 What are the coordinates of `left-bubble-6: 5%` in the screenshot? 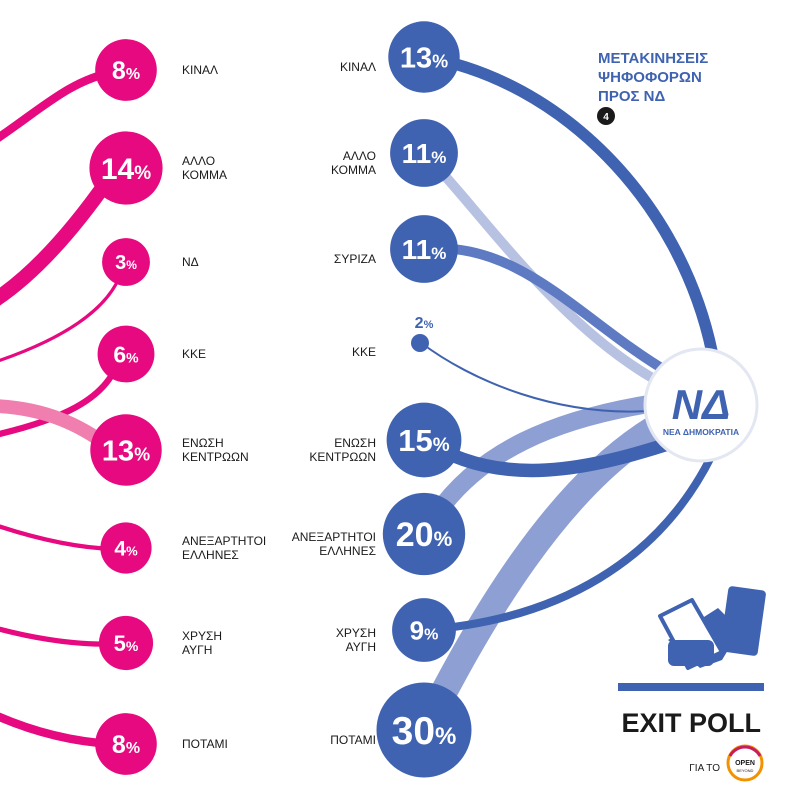 It's located at (126, 643).